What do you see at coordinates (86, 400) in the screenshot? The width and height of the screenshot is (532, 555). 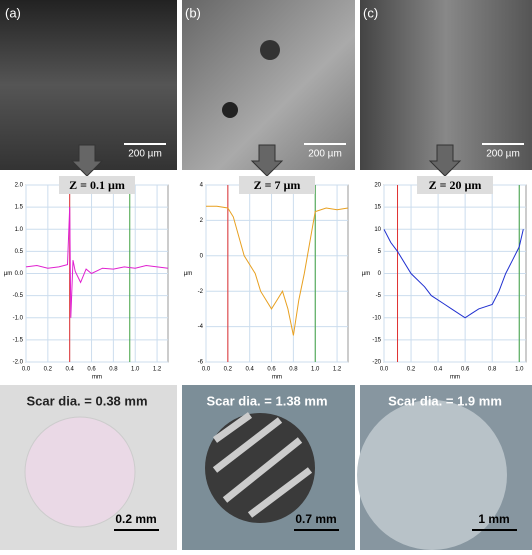 I see `scar-text: Scar dia. = 0.38 mm` at bounding box center [86, 400].